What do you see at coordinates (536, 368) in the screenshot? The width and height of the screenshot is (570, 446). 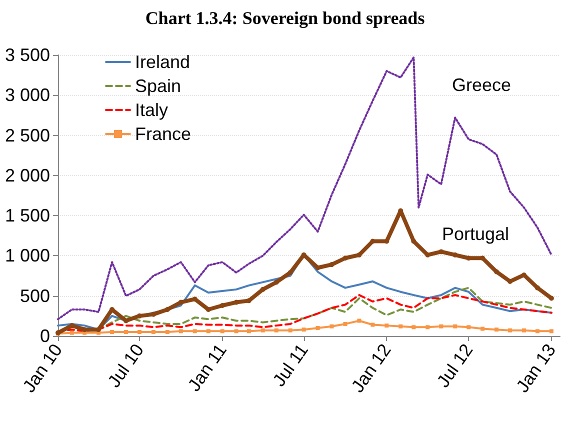 I see `x-tick-label: Jan 13` at bounding box center [536, 368].